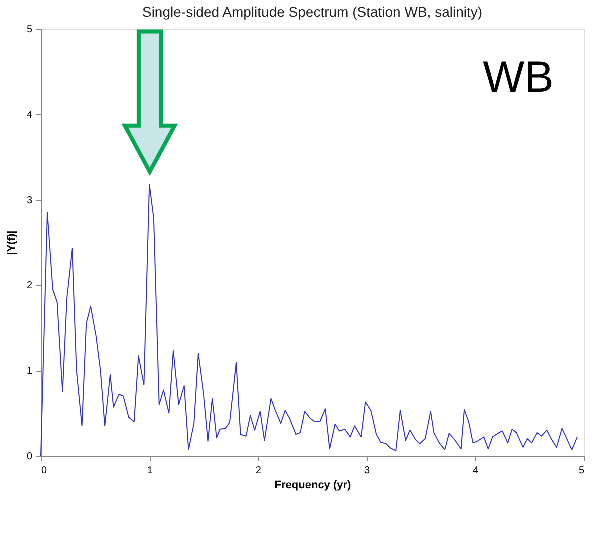 The height and width of the screenshot is (536, 610). What do you see at coordinates (476, 471) in the screenshot?
I see `x-tick-label: 4` at bounding box center [476, 471].